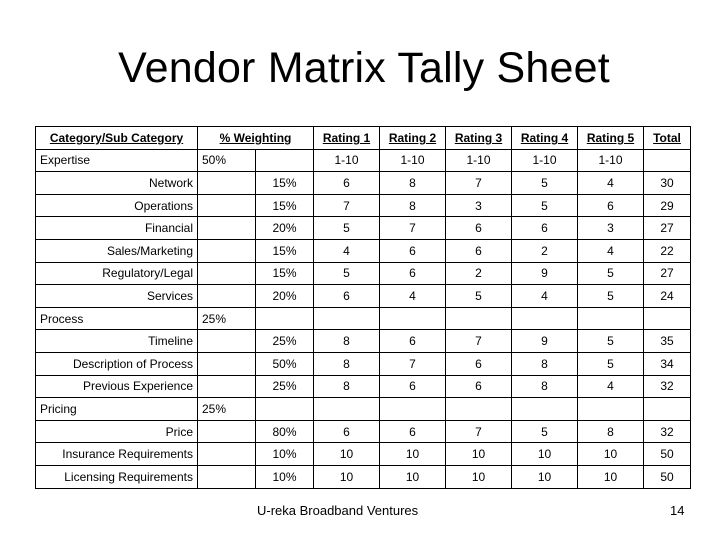 The width and height of the screenshot is (728, 546). I want to click on footer-org: U-reka Broadband Ventures, so click(338, 510).